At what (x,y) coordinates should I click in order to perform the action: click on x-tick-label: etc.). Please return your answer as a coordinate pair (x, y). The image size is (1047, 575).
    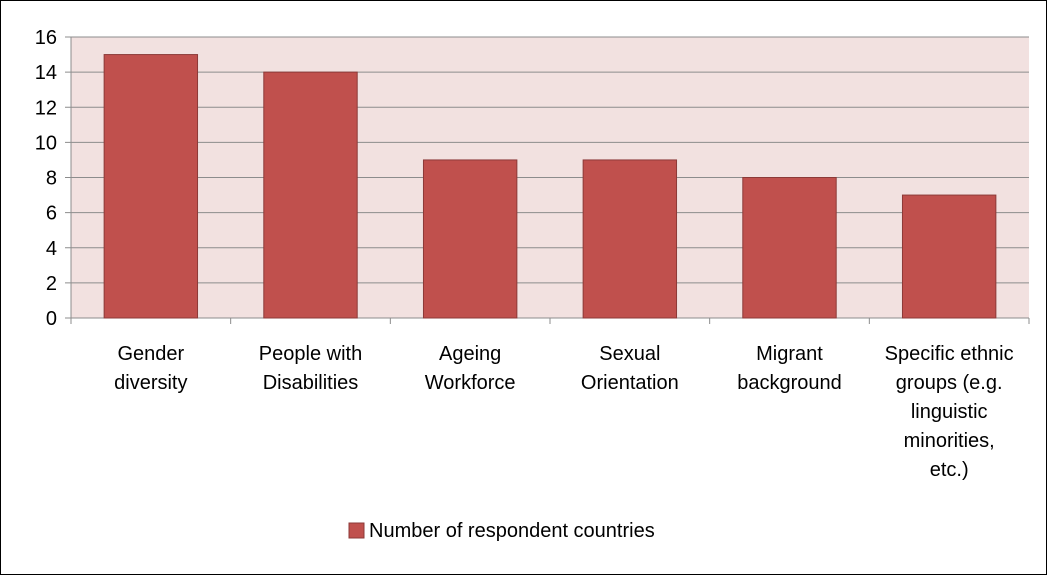
    Looking at the image, I should click on (949, 470).